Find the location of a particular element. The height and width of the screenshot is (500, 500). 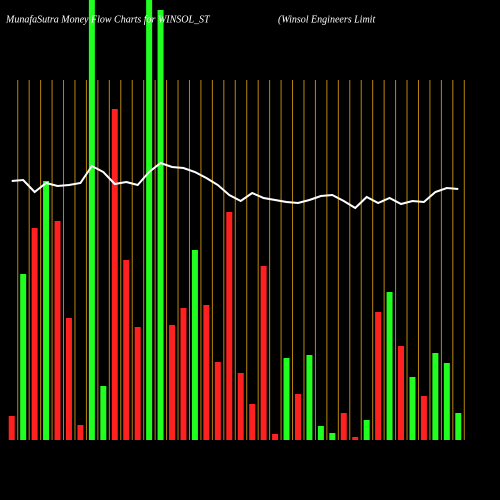

lines is located at coordinates (235, 185).